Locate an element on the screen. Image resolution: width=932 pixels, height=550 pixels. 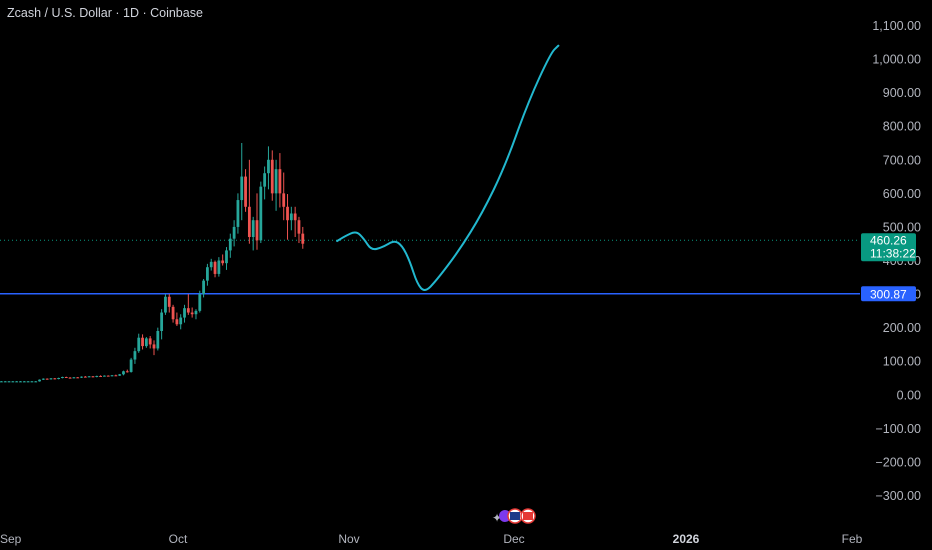
support-layer is located at coordinates (430, 267).